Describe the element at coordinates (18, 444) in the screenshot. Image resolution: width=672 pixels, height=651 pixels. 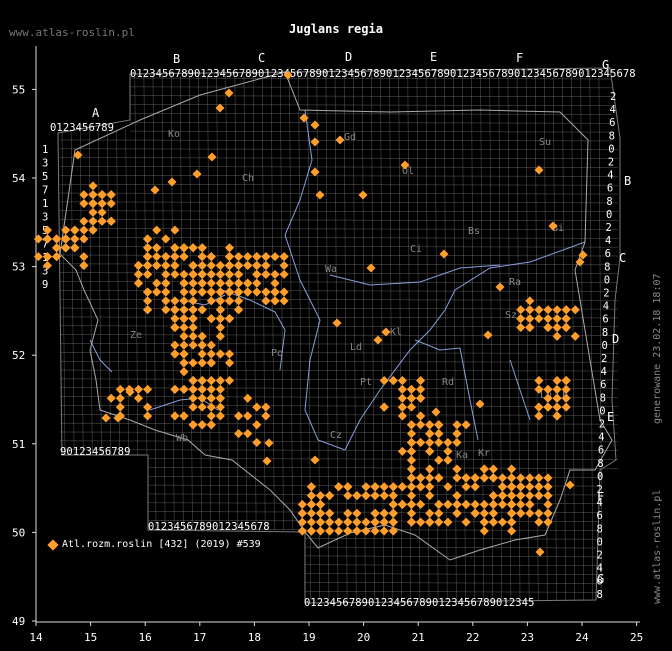
I see `y-tick-label: 51` at that location.